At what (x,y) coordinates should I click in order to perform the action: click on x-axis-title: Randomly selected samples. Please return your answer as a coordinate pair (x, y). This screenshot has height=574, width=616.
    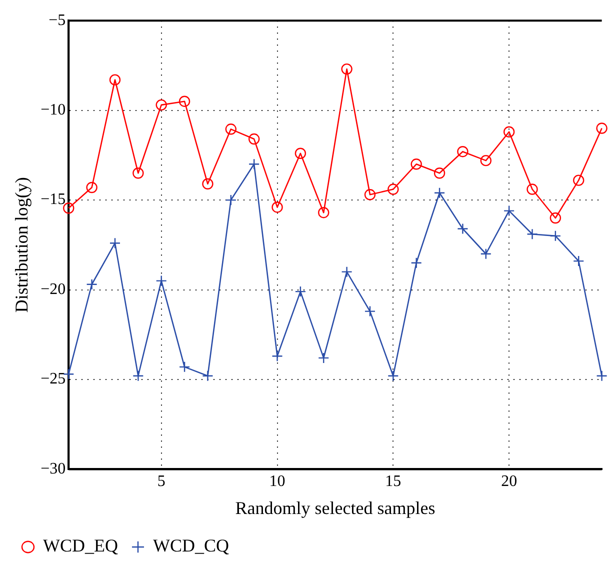
    Looking at the image, I should click on (335, 508).